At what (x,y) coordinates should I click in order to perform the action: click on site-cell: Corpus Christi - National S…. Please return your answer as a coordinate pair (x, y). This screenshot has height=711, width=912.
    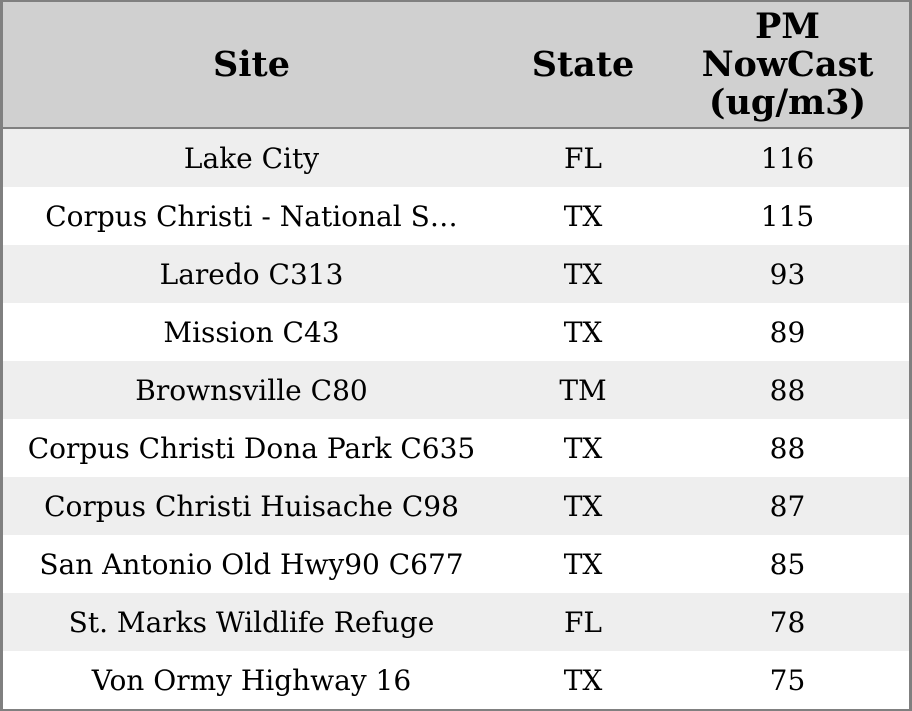
    Looking at the image, I should click on (251, 216).